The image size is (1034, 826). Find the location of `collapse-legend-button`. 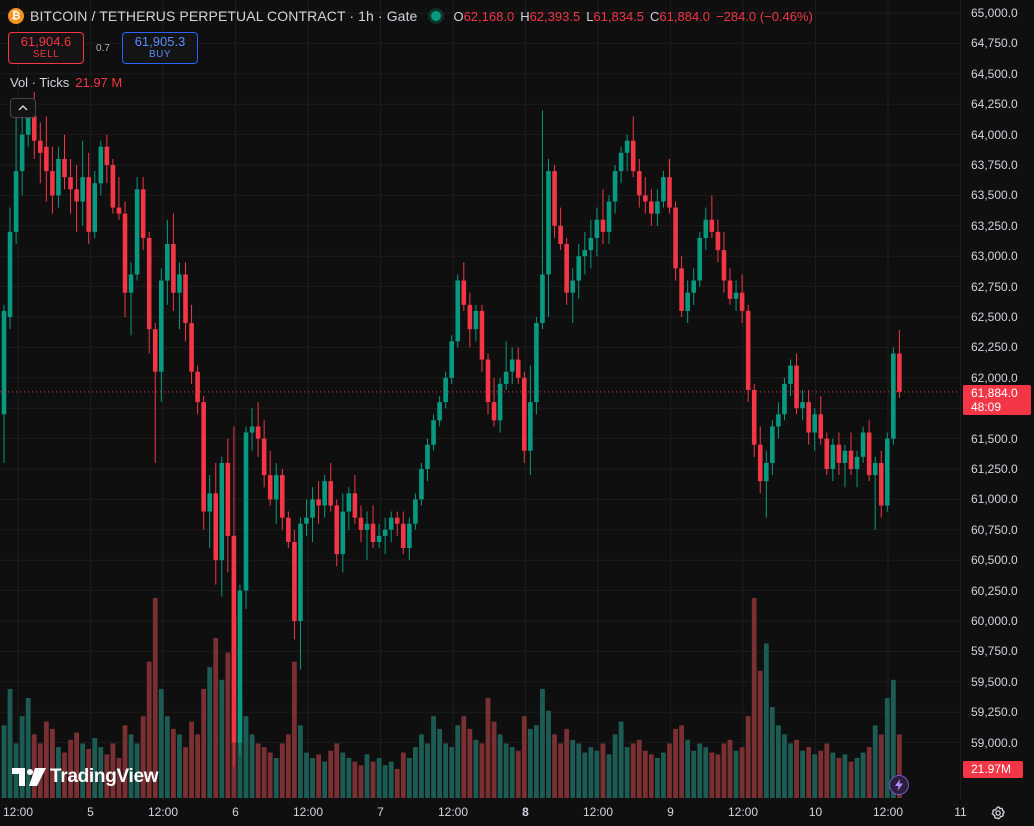

collapse-legend-button is located at coordinates (23, 108).